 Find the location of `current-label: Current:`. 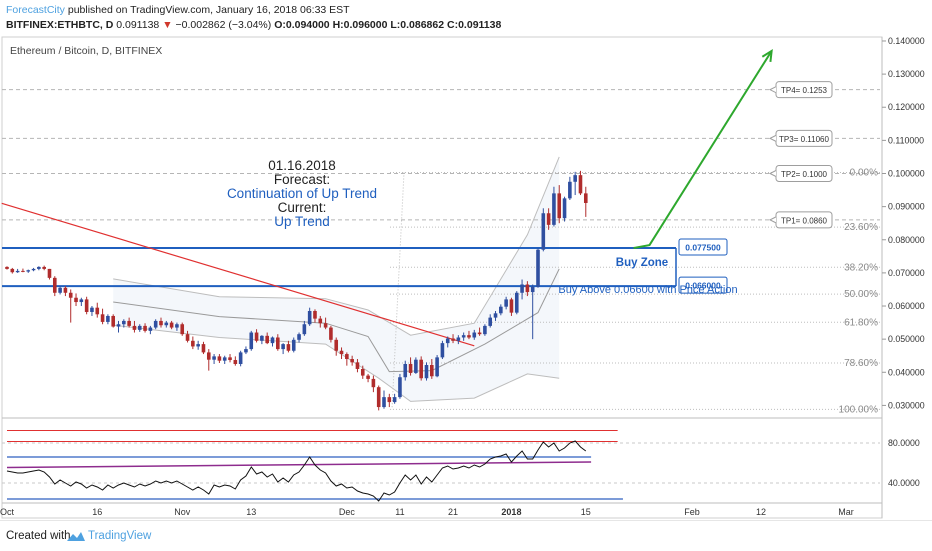

current-label: Current: is located at coordinates (302, 207).